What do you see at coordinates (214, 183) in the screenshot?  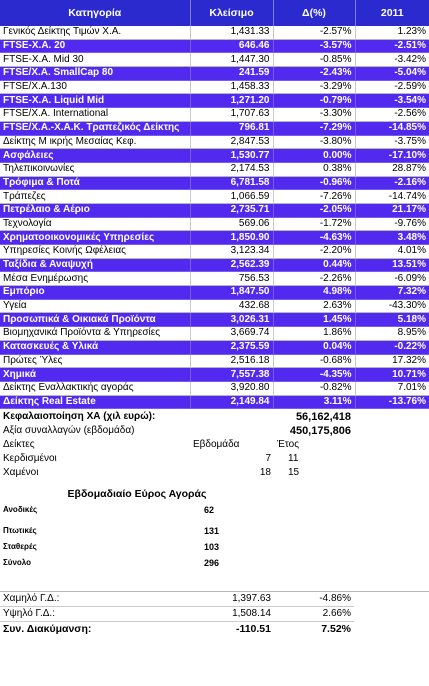 I see `index-row: Τρόφιμα & Ποτά 6,781.58 -0.96% -2.16%` at bounding box center [214, 183].